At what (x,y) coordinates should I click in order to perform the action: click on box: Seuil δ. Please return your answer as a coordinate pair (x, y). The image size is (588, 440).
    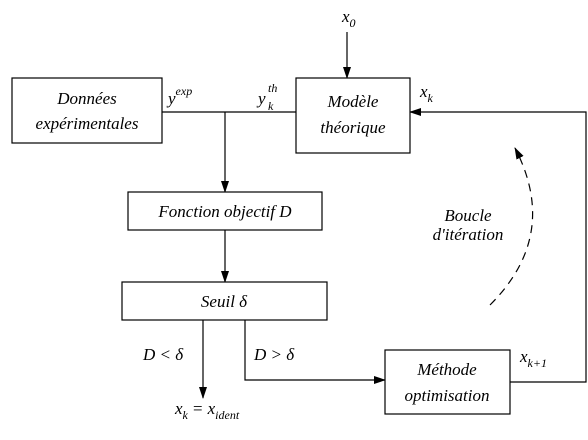
    Looking at the image, I should click on (224, 301).